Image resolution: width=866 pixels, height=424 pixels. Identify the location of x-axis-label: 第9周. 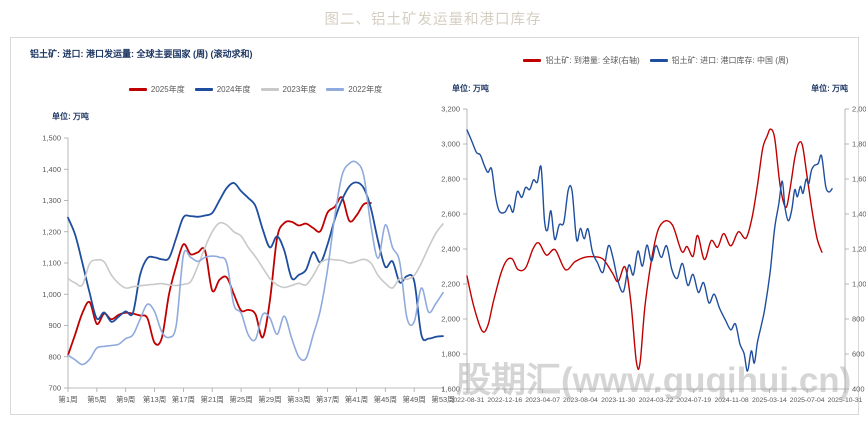
(125, 399).